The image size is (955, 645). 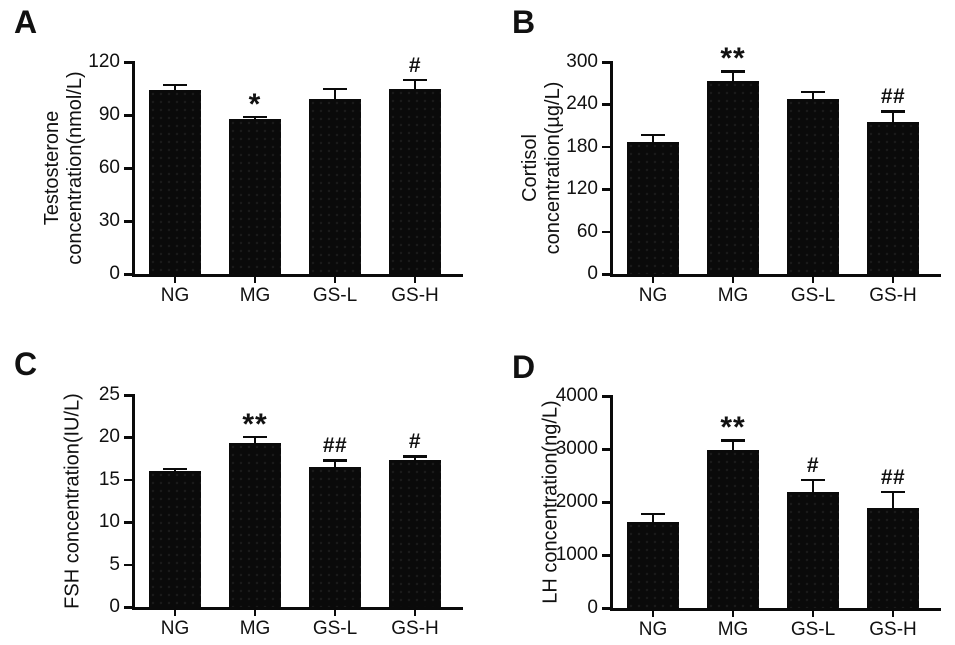 What do you see at coordinates (582, 61) in the screenshot?
I see `y-tick-label: 300` at bounding box center [582, 61].